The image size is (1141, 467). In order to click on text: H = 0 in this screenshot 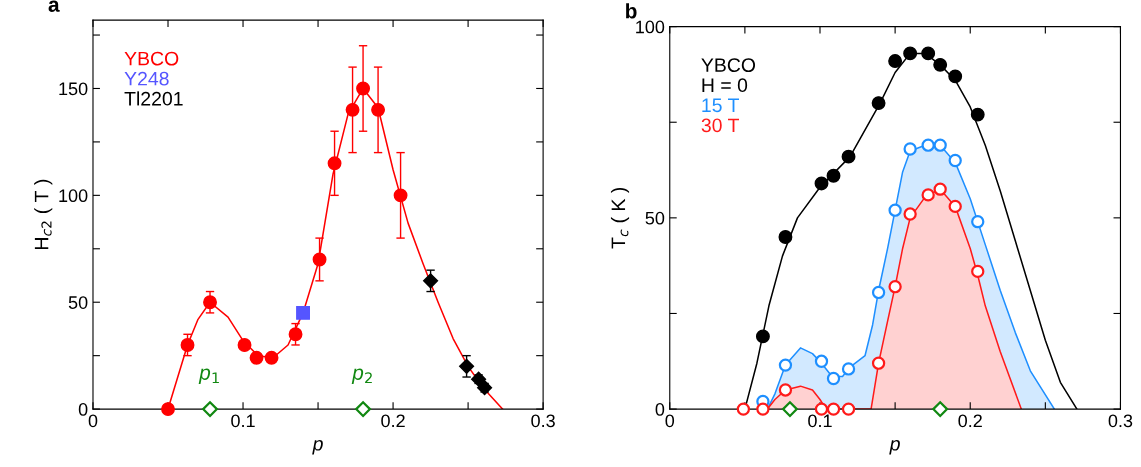, I will do `click(725, 85)`.